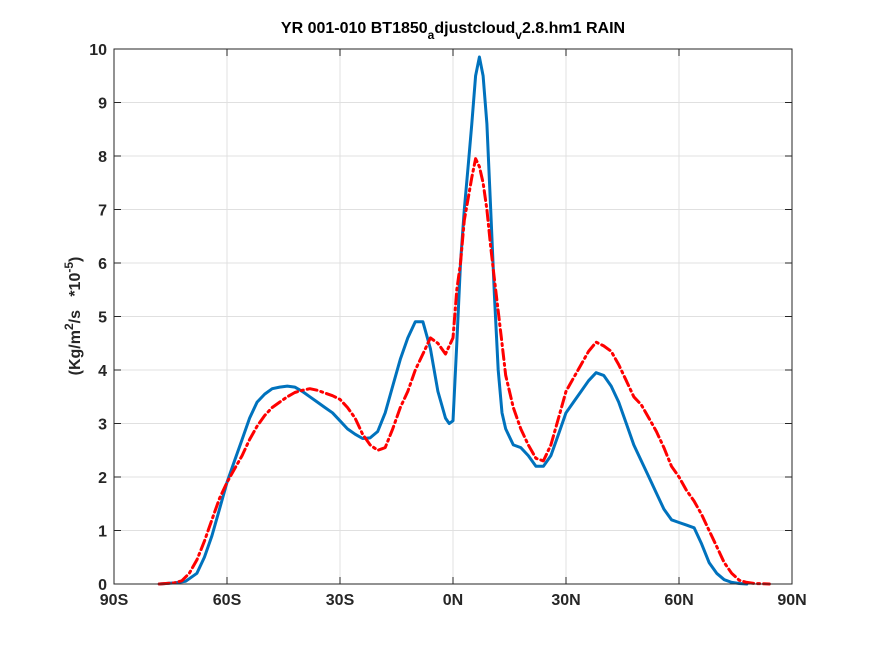 The width and height of the screenshot is (875, 661). What do you see at coordinates (114, 600) in the screenshot?
I see `x-tick-label: 90S` at bounding box center [114, 600].